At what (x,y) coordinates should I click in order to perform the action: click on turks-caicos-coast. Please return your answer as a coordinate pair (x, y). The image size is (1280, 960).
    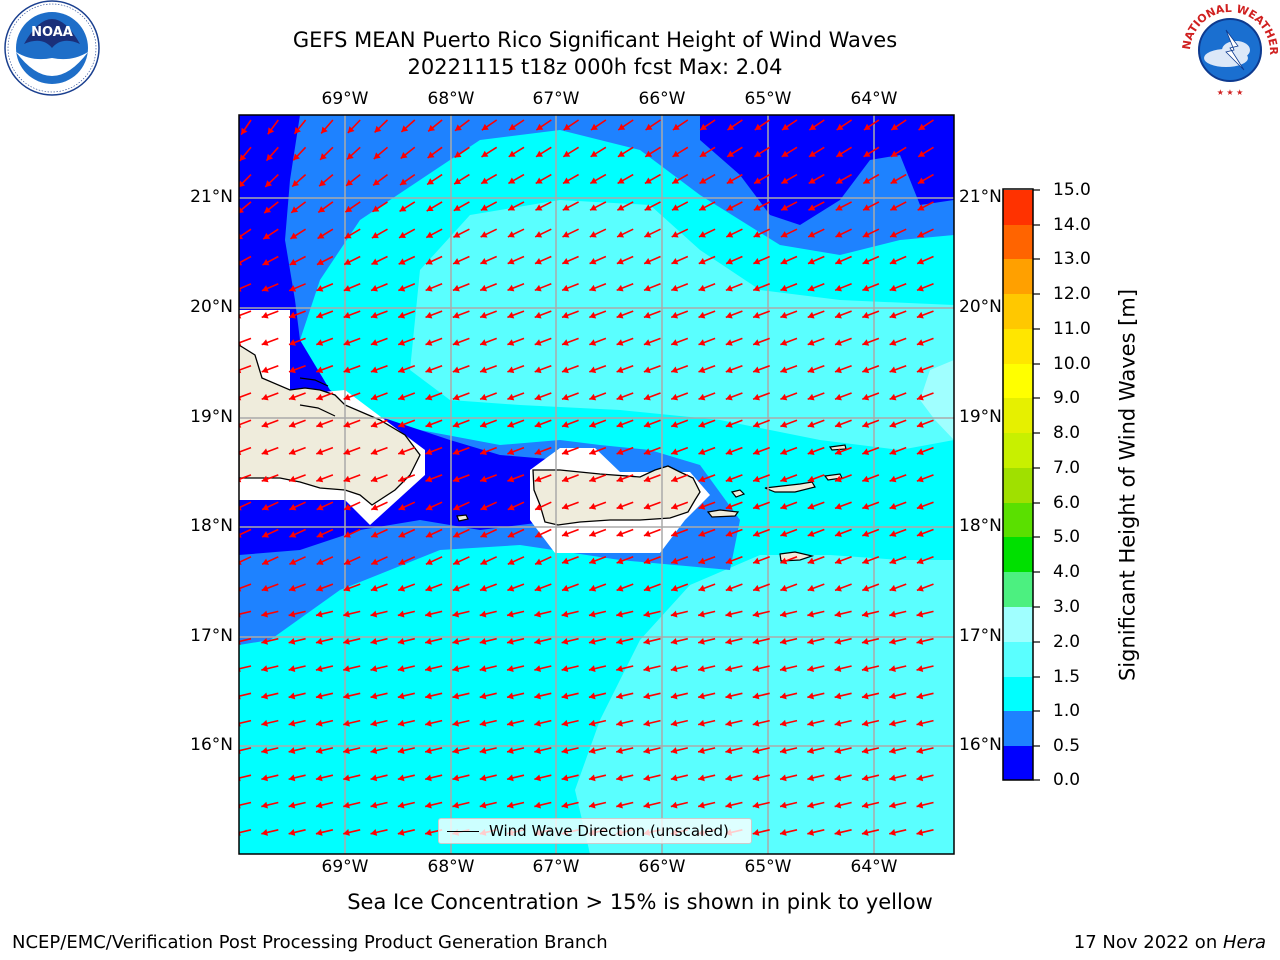
    Looking at the image, I should click on (317, 397).